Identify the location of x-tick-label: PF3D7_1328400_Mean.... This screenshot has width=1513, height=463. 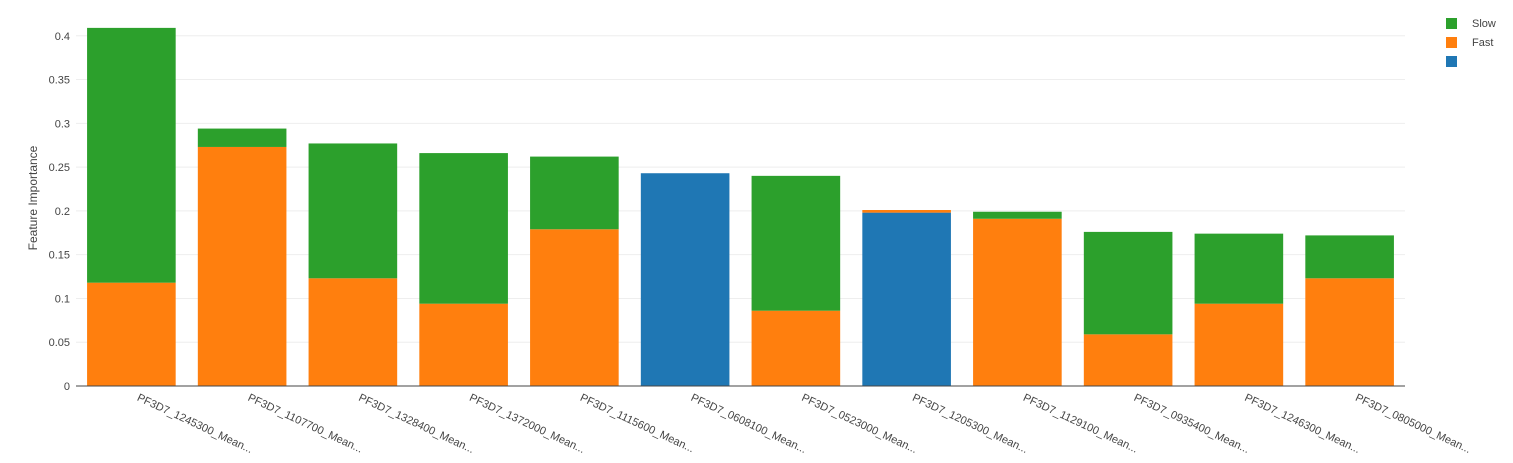
(416, 424).